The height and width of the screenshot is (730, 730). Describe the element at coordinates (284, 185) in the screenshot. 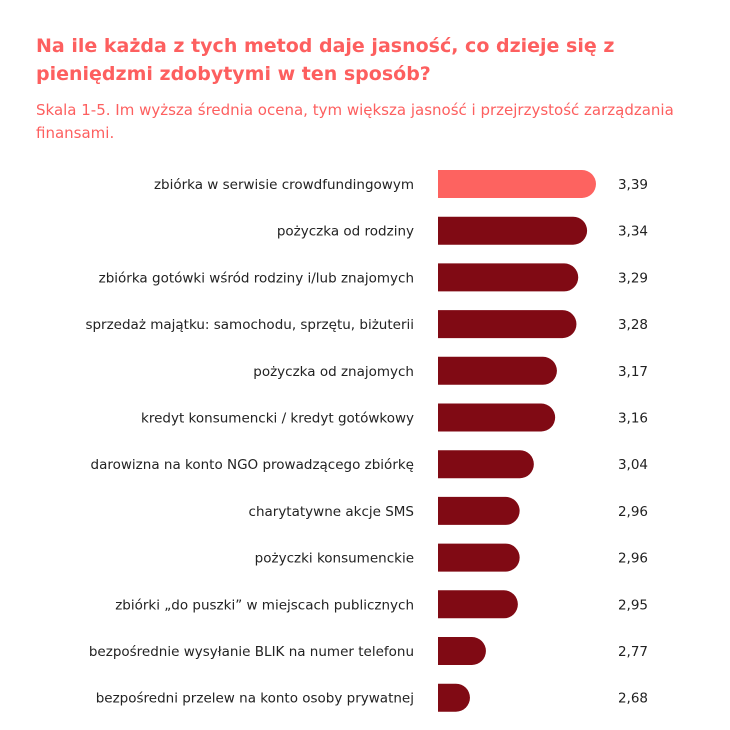

I see `category-label: zbiórka w serwisie crowdfundingowym` at that location.